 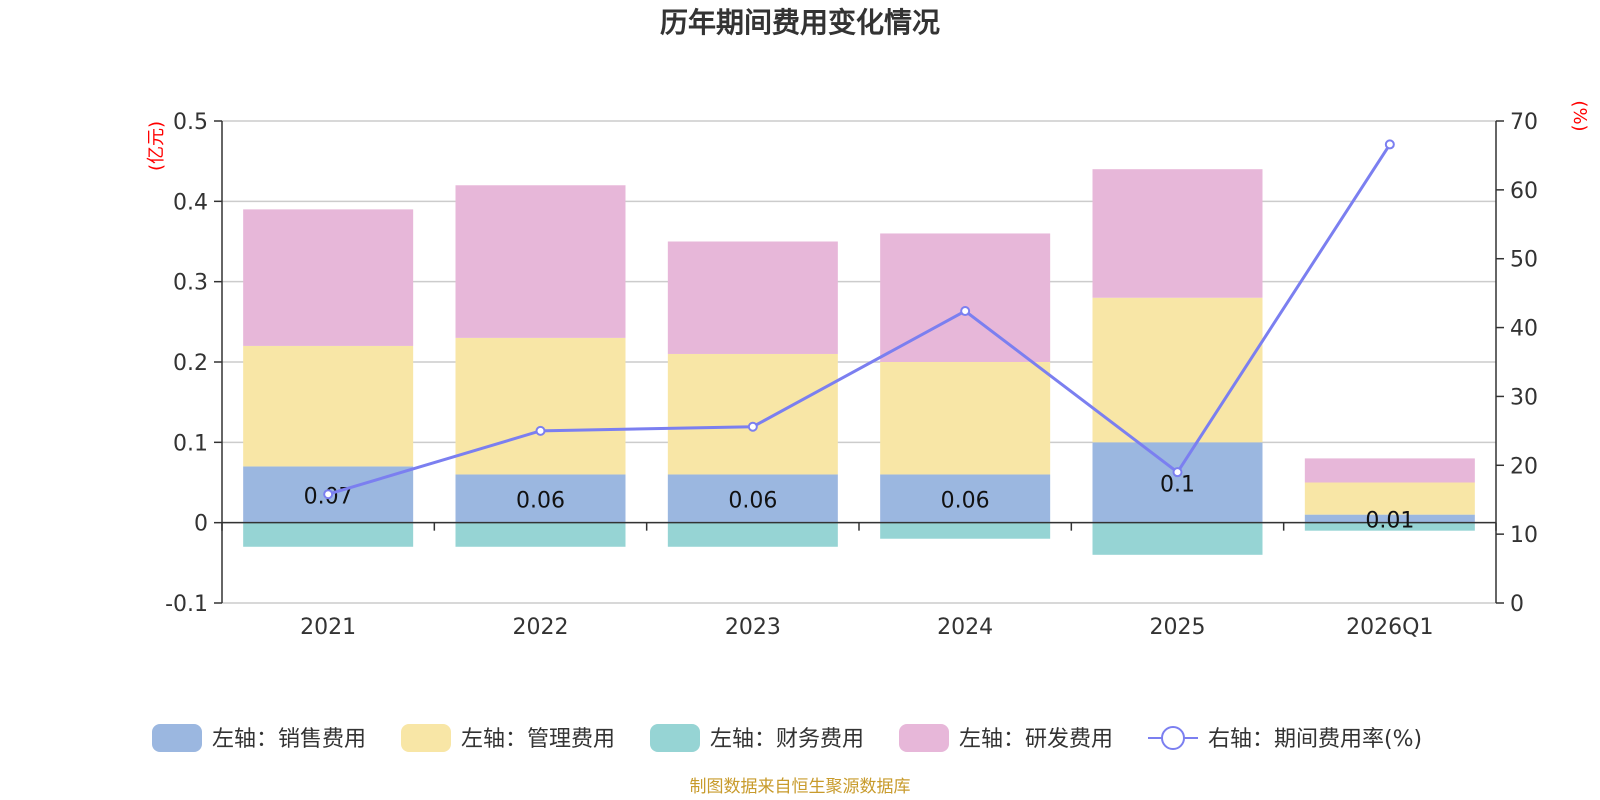 I want to click on left-axis-unit: (亿元), so click(x=156, y=146).